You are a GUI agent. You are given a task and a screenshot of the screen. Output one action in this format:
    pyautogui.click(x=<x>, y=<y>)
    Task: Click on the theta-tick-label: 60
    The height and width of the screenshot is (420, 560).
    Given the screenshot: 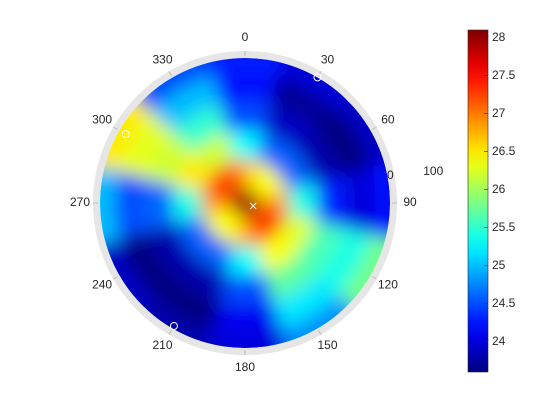 What is the action you would take?
    pyautogui.click(x=388, y=120)
    